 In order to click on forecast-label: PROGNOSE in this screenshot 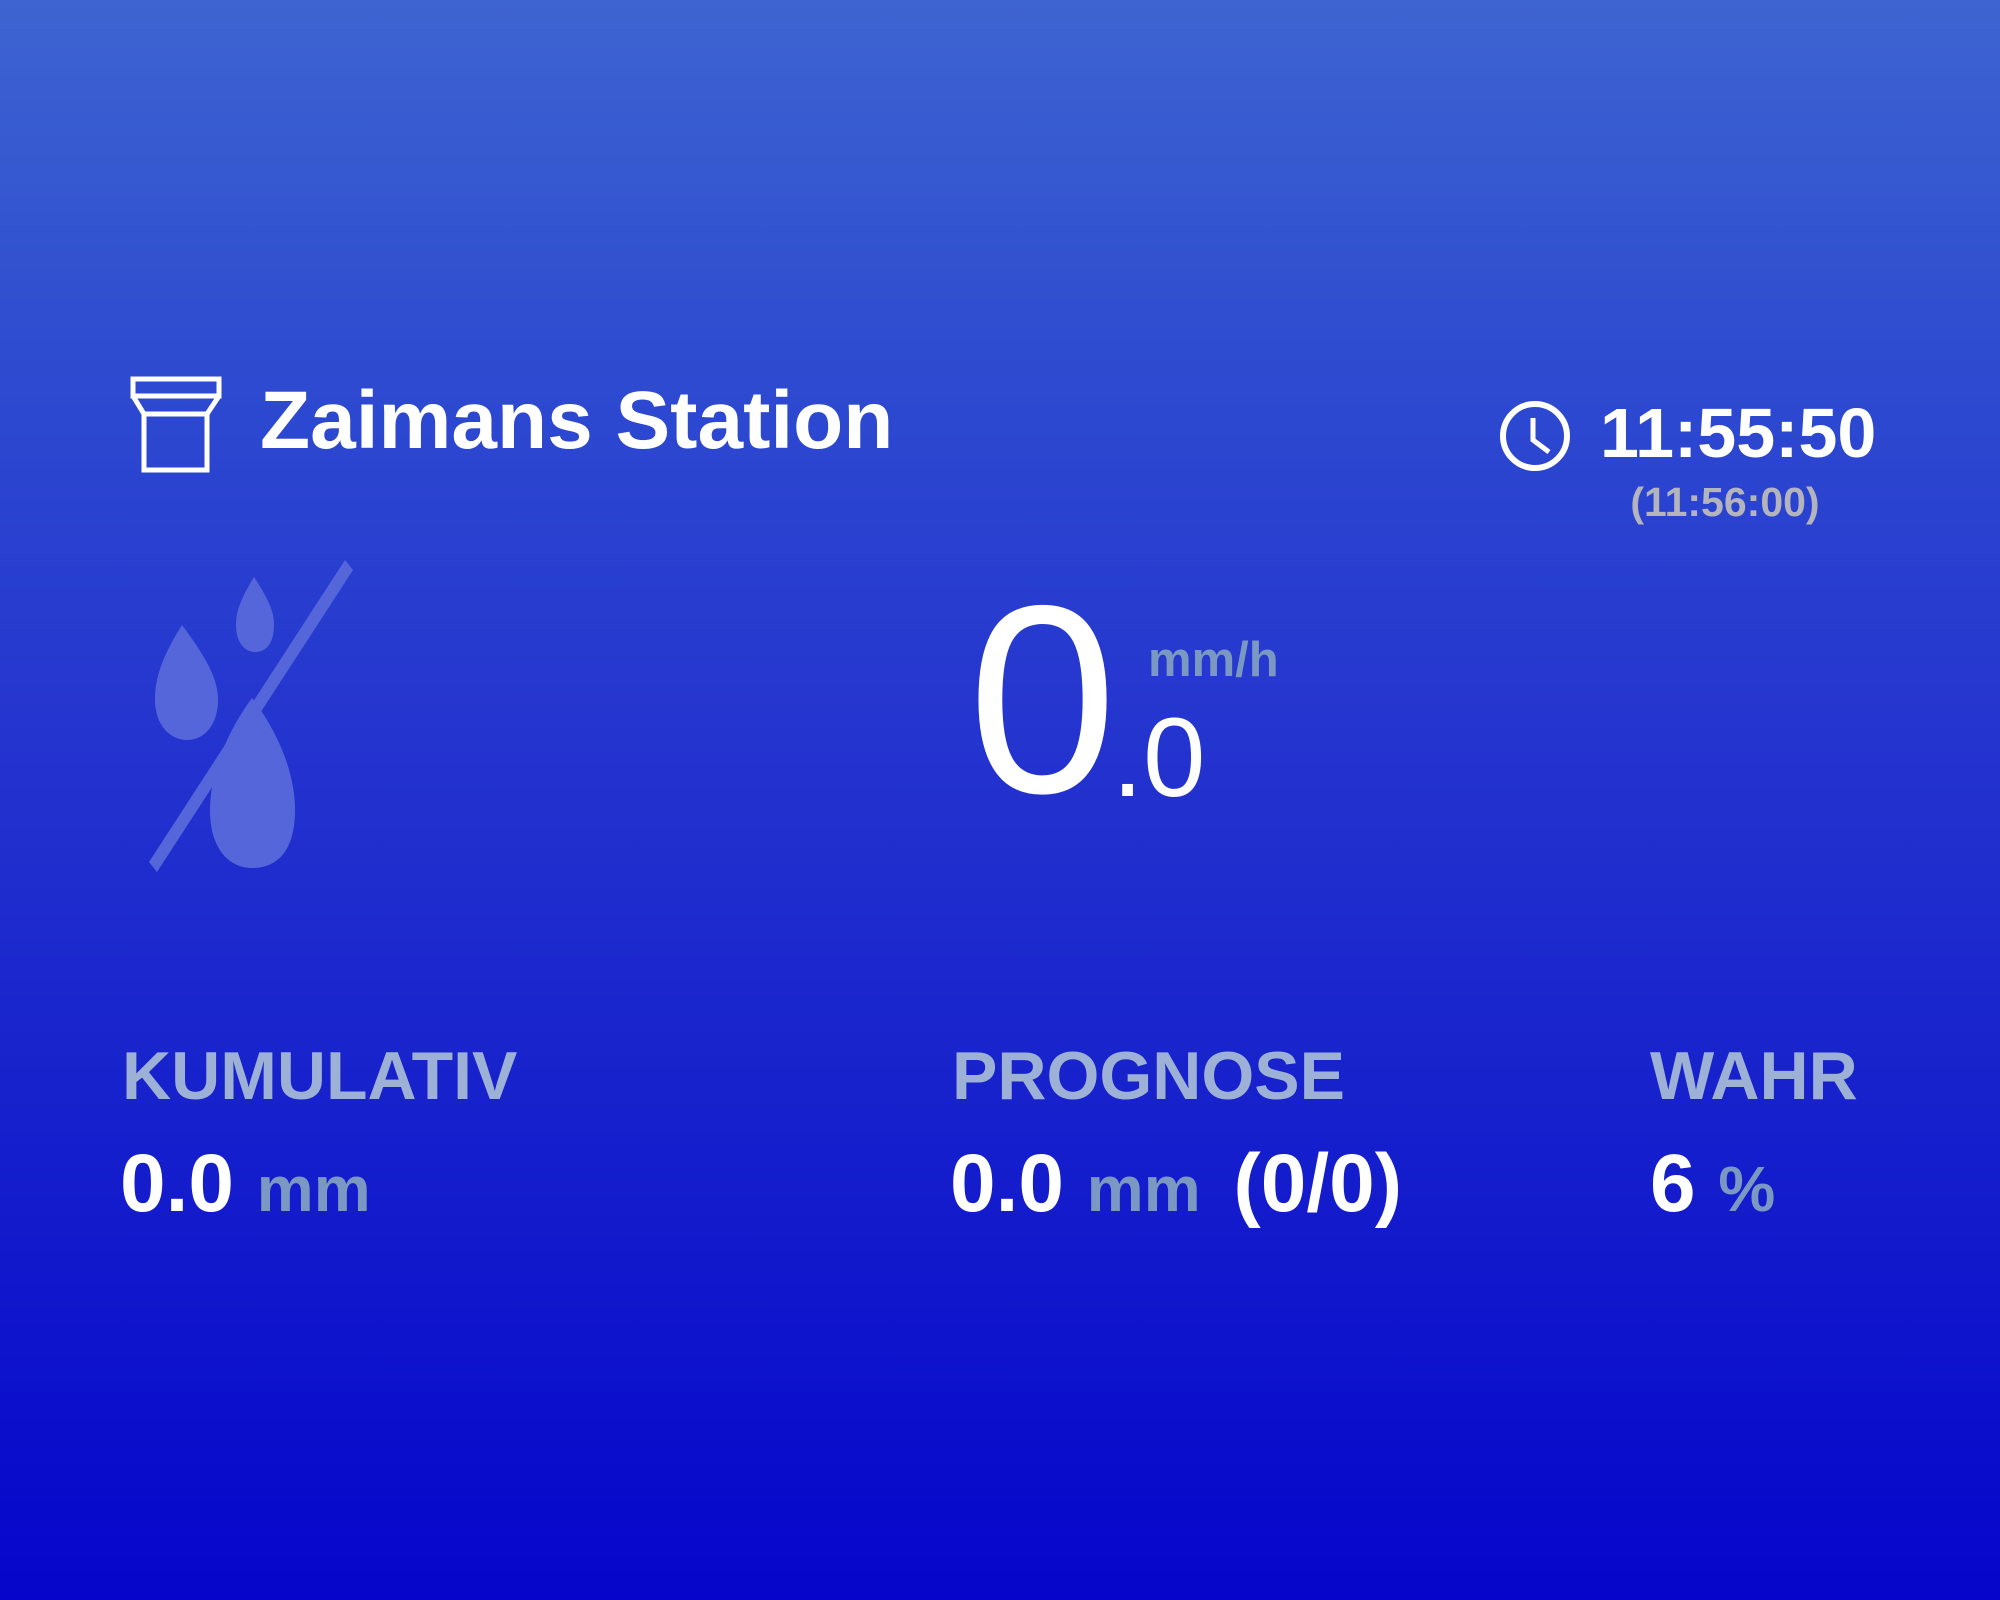, I will do `click(1148, 1076)`.